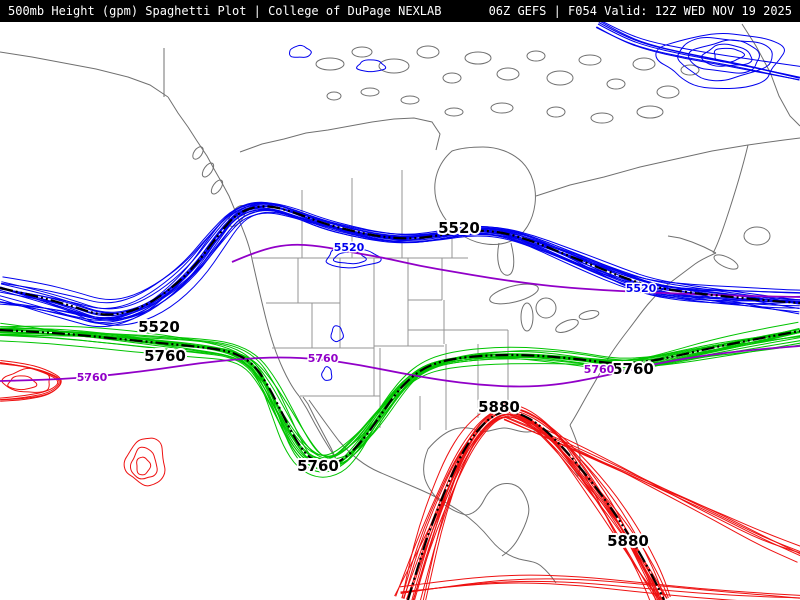  What do you see at coordinates (84, 73) in the screenshot?
I see `alaska-coastline` at bounding box center [84, 73].